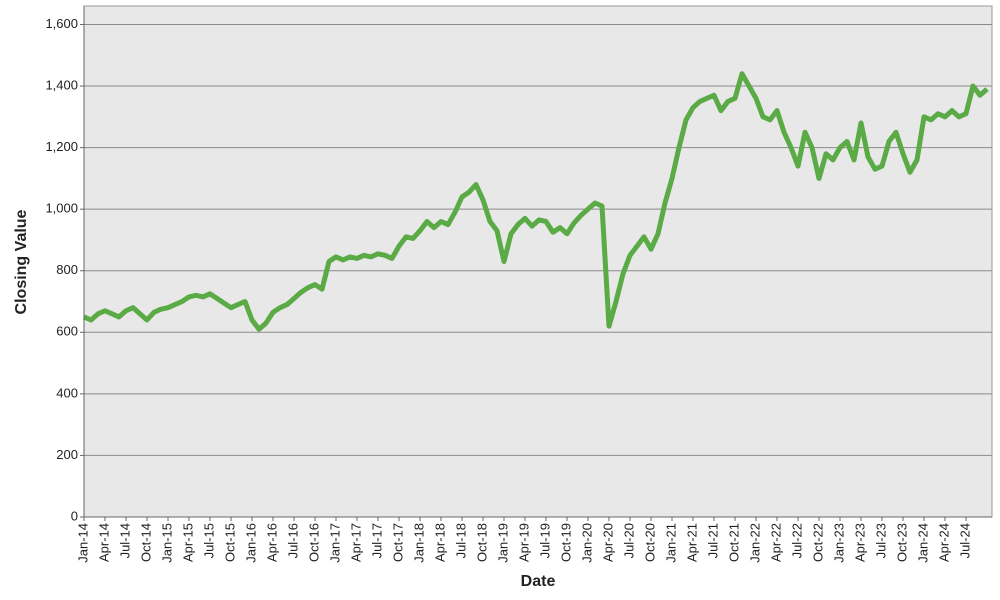 The image size is (1000, 600). Describe the element at coordinates (754, 543) in the screenshot. I see `x-tick-label: Jan-22` at that location.